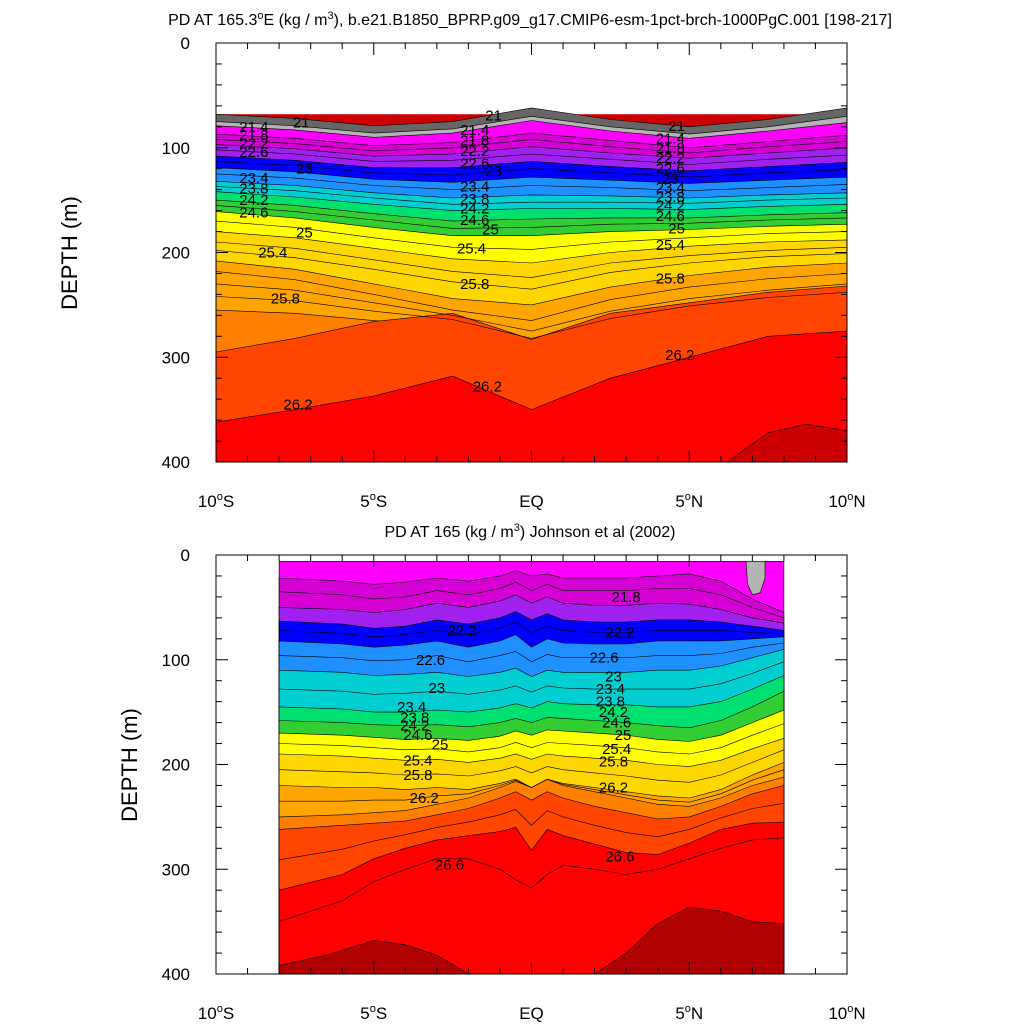 The image size is (1024, 1024). Describe the element at coordinates (69, 253) in the screenshot. I see `panel-model-ylabel: DEPTH (m)` at that location.